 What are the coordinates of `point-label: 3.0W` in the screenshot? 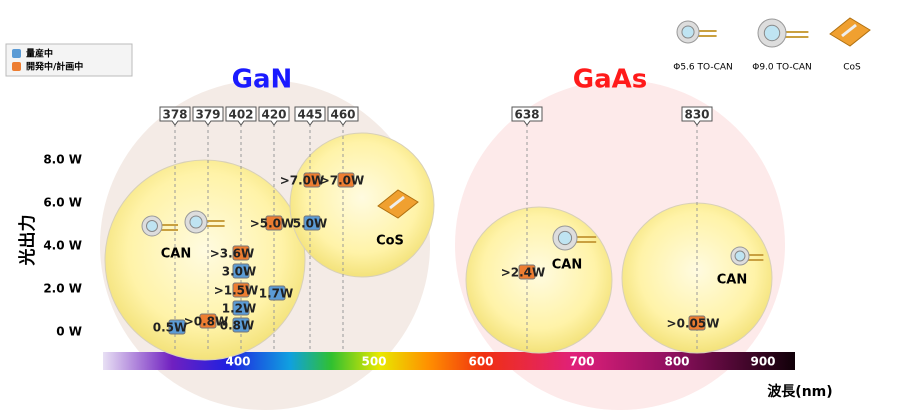 It's located at (239, 272).